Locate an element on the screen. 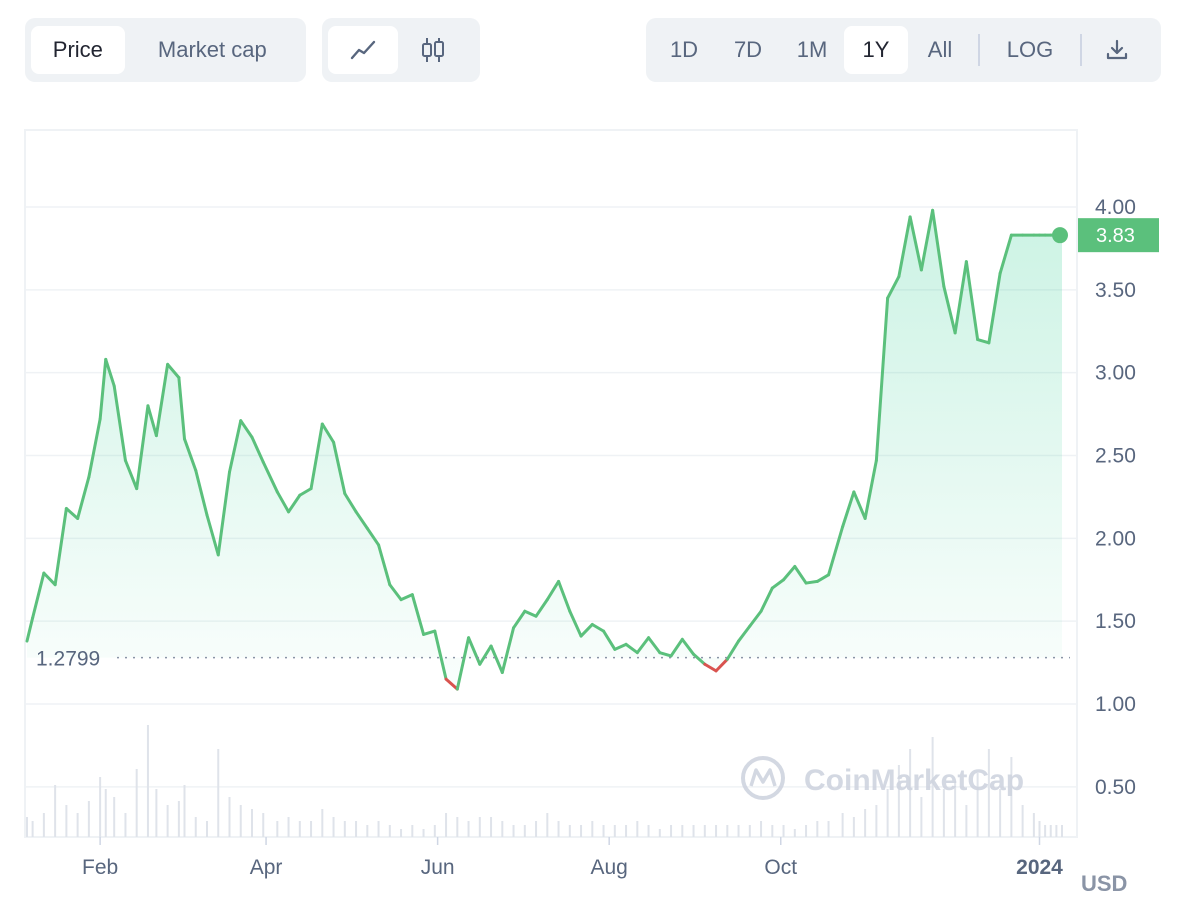 The image size is (1178, 908). range-1m-button: 1M is located at coordinates (812, 49).